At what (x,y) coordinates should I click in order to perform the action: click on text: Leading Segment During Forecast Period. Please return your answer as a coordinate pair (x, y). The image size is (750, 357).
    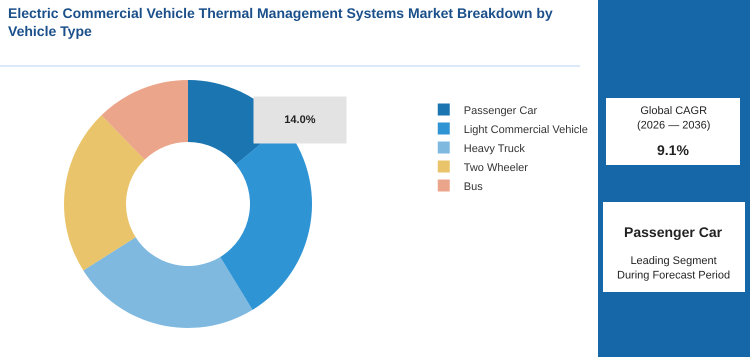
    Looking at the image, I should click on (673, 268).